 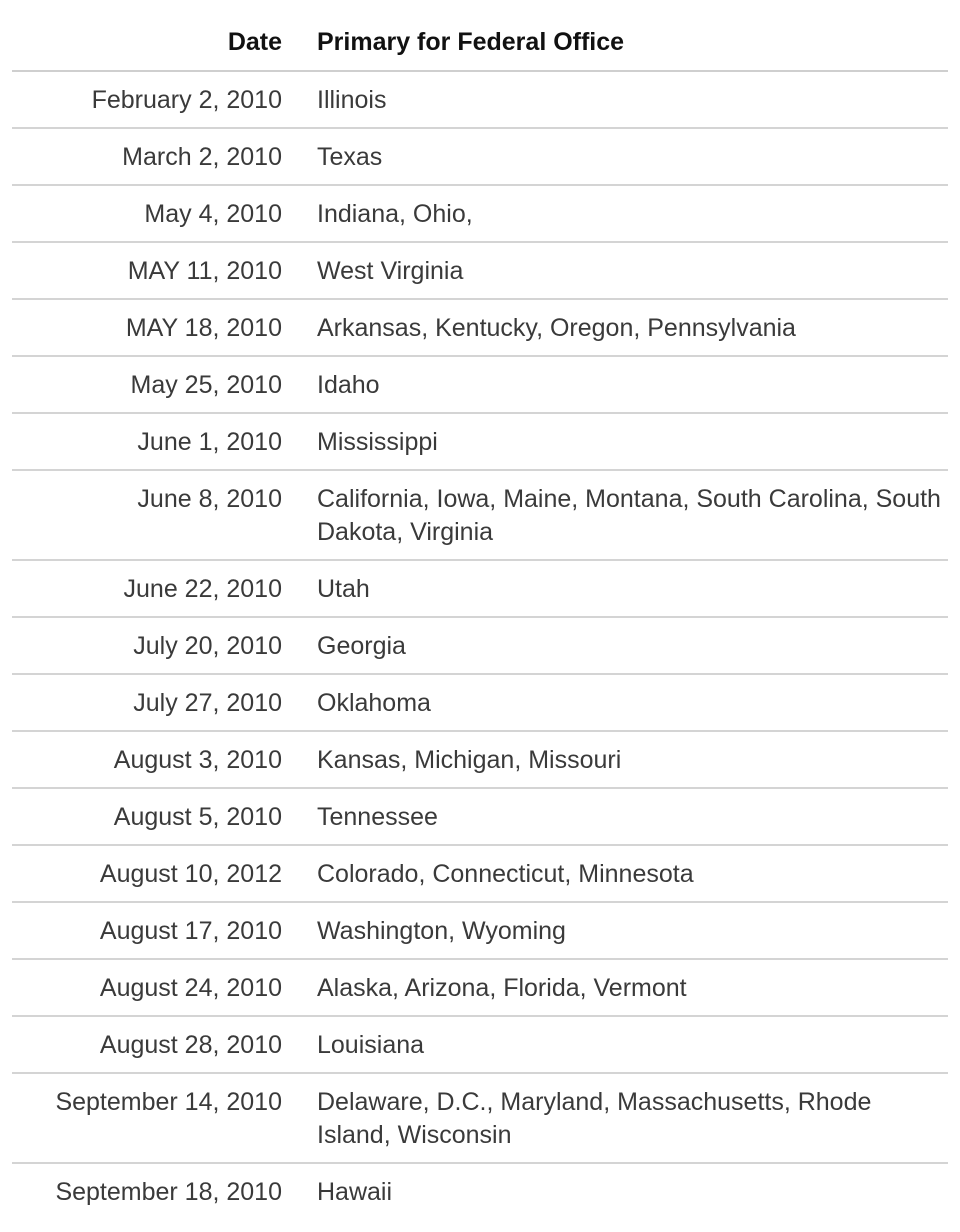 What do you see at coordinates (147, 100) in the screenshot?
I see `date-cell: February 2, 2010` at bounding box center [147, 100].